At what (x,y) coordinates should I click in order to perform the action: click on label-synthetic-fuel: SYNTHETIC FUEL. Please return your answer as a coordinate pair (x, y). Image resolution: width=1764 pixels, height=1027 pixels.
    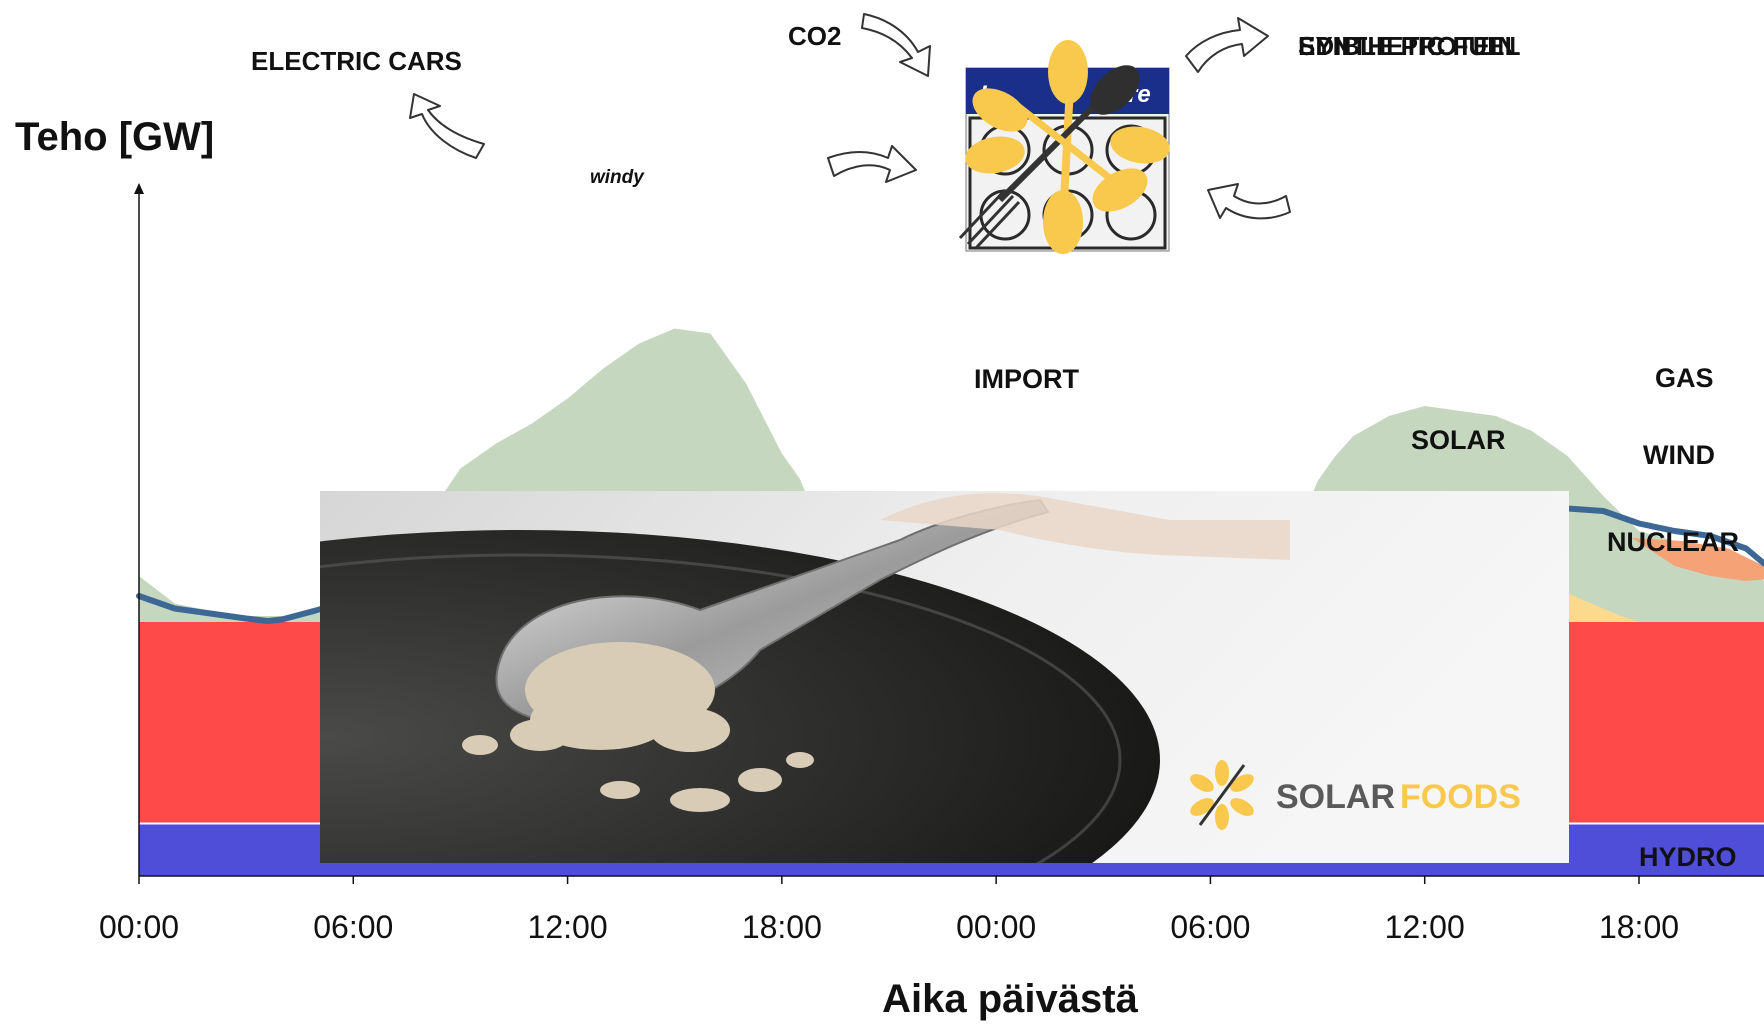
    Looking at the image, I should click on (1409, 46).